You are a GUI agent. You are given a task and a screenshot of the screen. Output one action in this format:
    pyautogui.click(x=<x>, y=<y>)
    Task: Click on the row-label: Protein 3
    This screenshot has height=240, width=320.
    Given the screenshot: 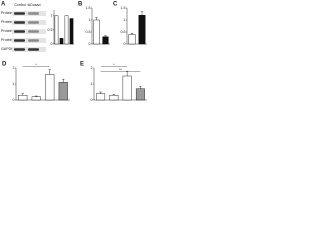 What is the action you would take?
    pyautogui.click(x=8, y=31)
    